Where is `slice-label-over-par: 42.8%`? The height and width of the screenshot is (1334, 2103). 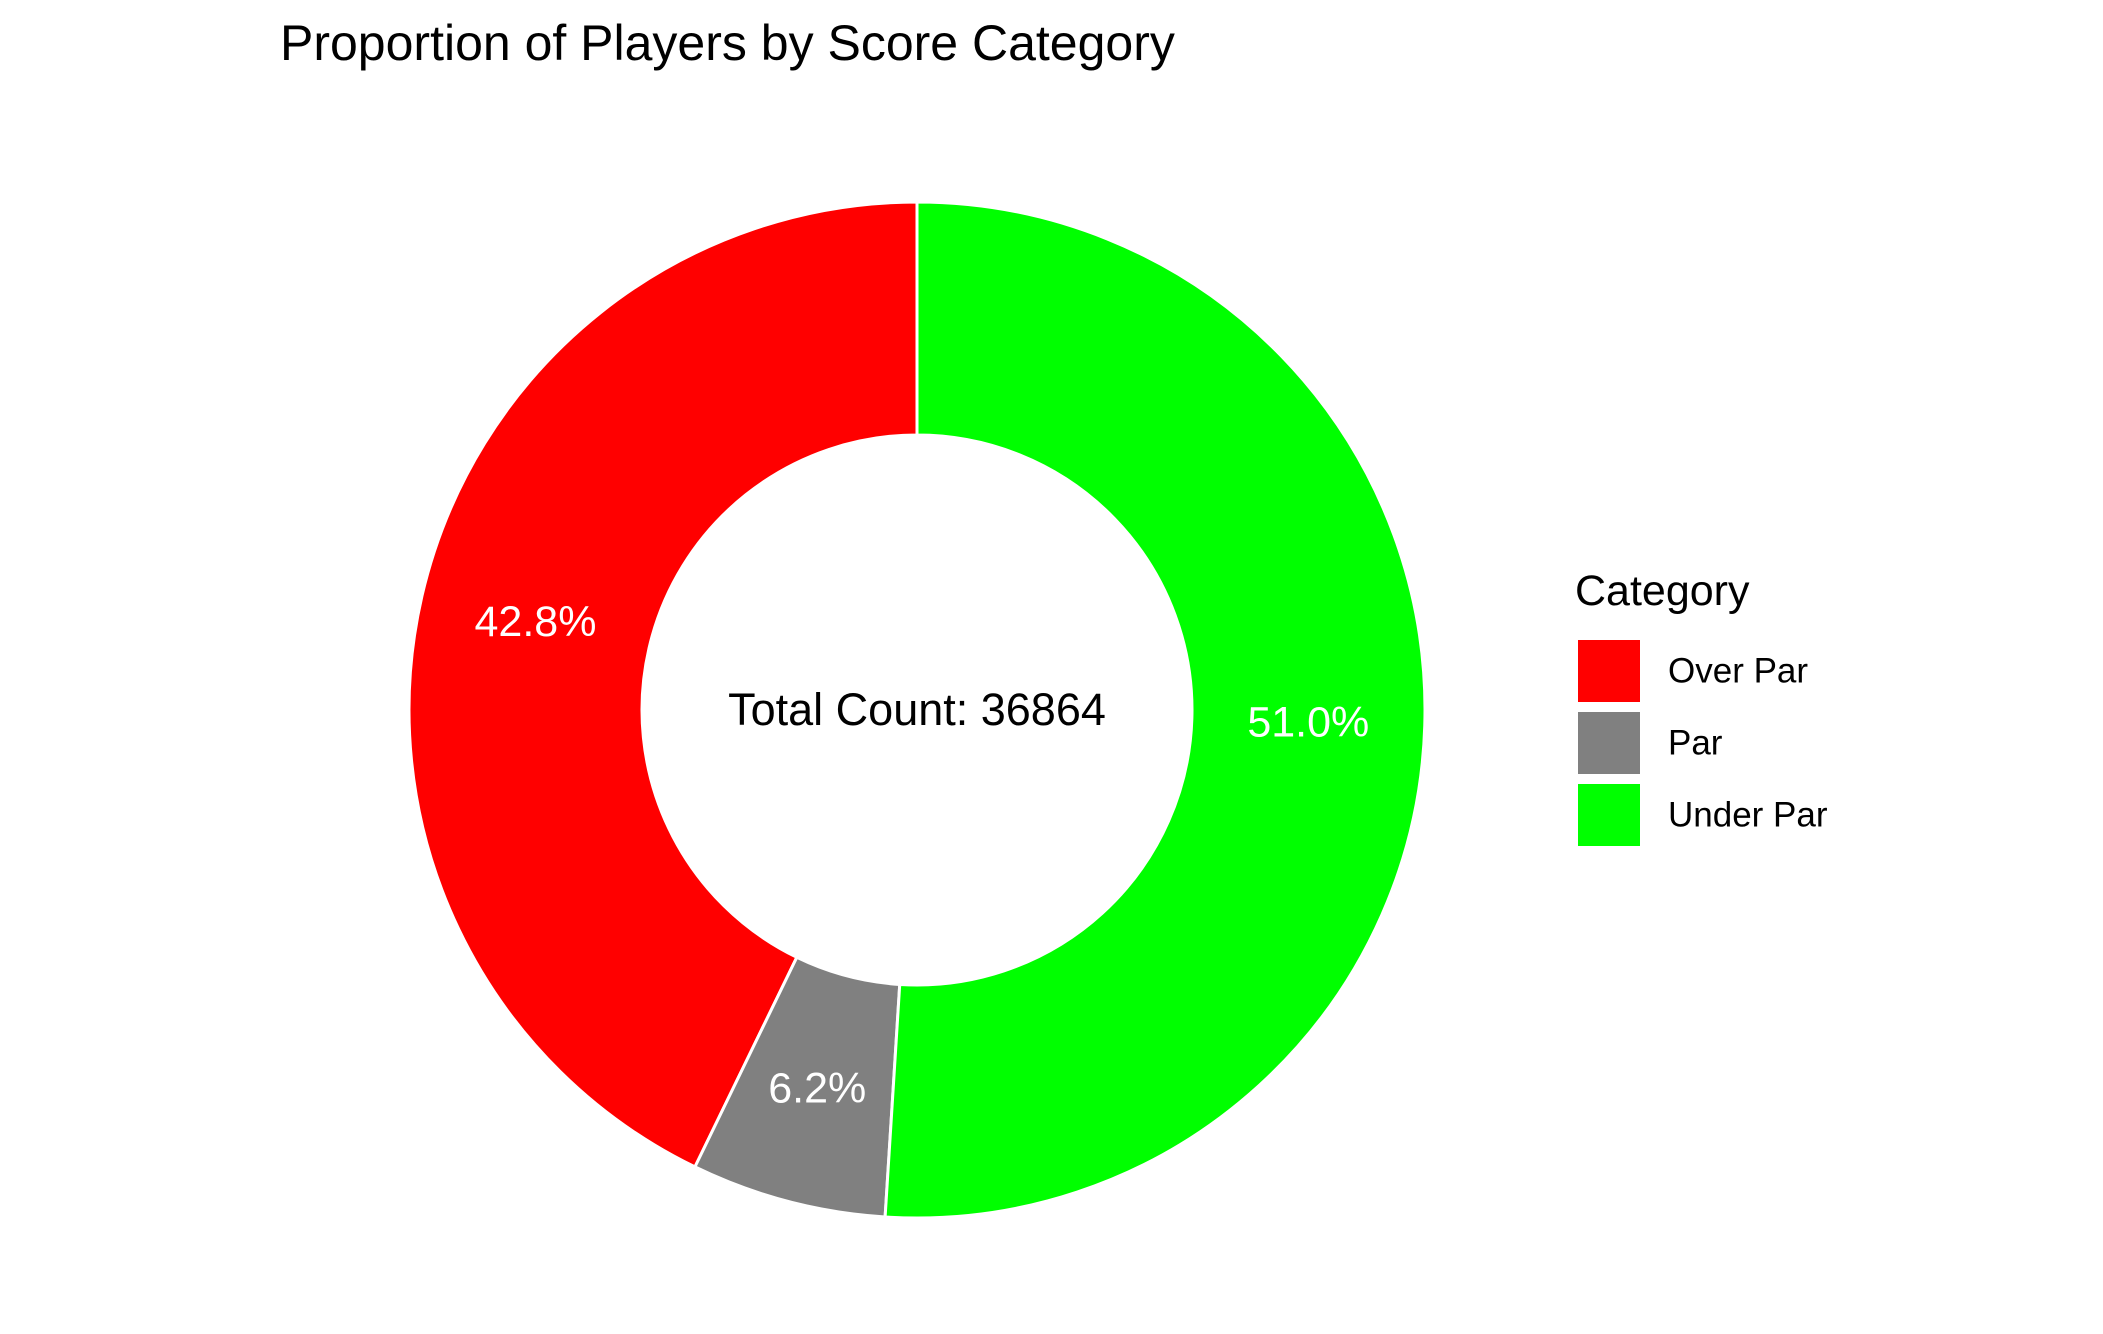
slice-label-over-par: 42.8% is located at coordinates (536, 622).